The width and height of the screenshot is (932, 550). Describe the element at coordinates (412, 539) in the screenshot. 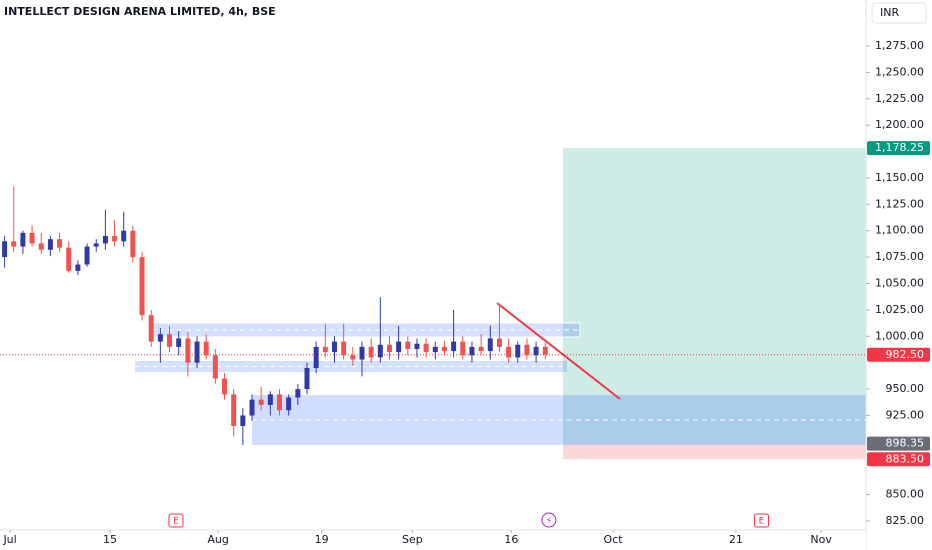

I see `x-tick-label: Sep` at that location.